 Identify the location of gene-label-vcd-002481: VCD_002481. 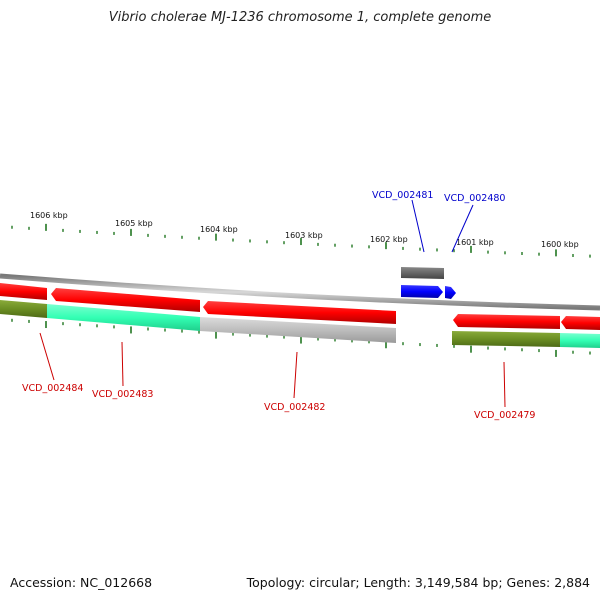
(402, 195).